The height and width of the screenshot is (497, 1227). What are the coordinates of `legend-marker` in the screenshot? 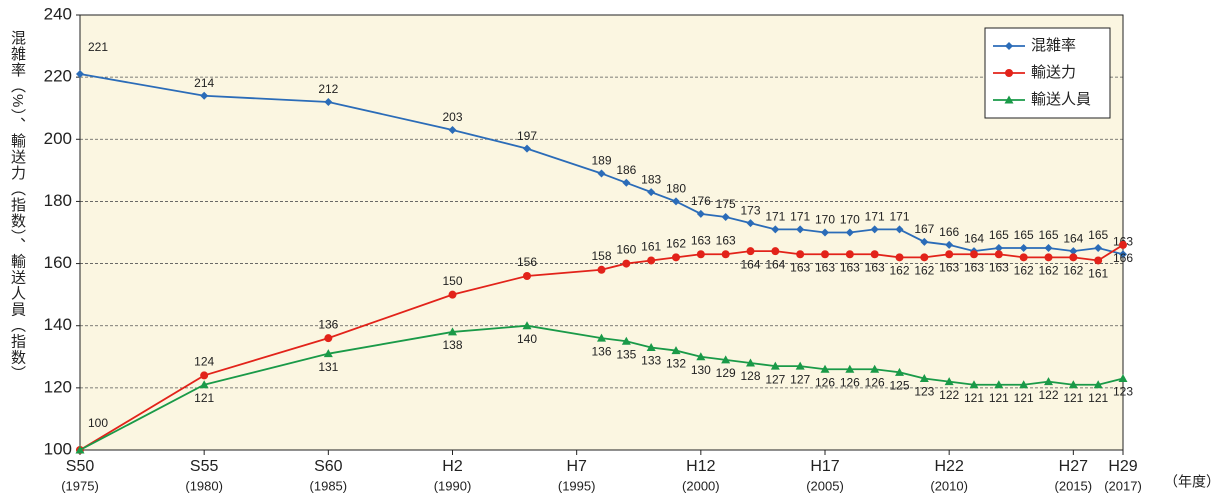 It's located at (1009, 46).